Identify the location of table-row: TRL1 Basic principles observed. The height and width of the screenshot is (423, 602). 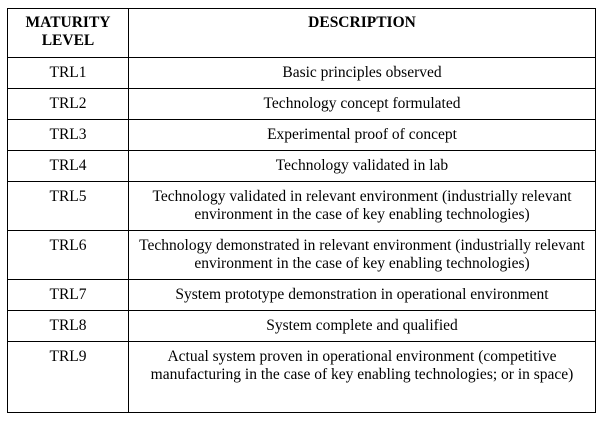
(301, 73).